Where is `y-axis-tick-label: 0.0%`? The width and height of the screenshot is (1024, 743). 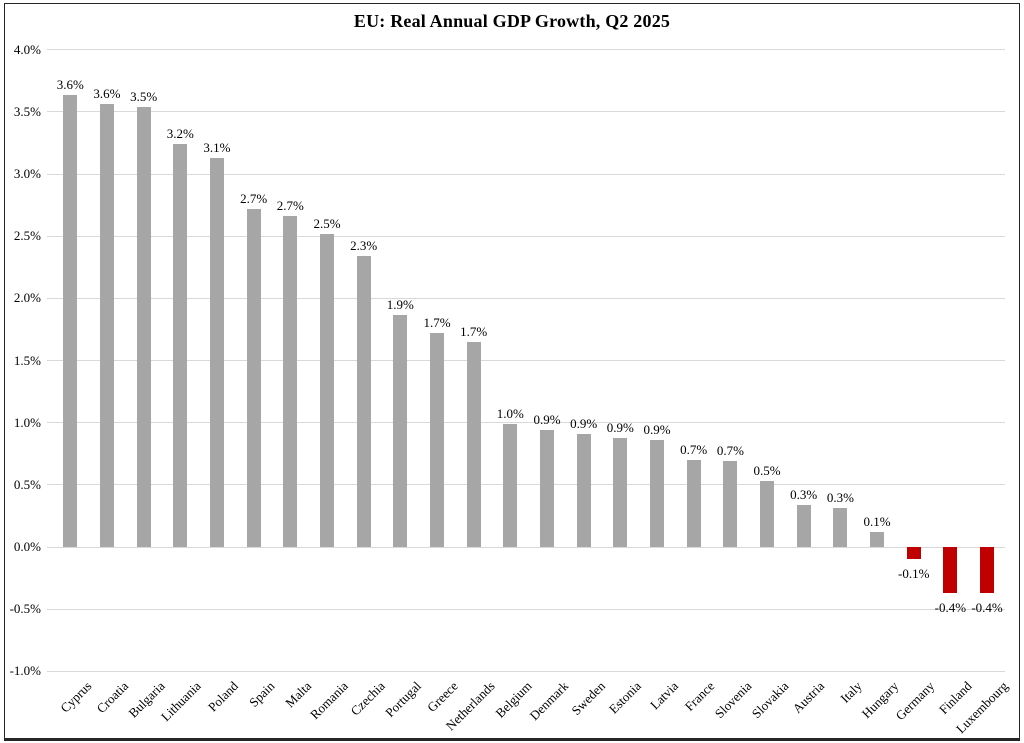 y-axis-tick-label: 0.0% is located at coordinates (27, 546).